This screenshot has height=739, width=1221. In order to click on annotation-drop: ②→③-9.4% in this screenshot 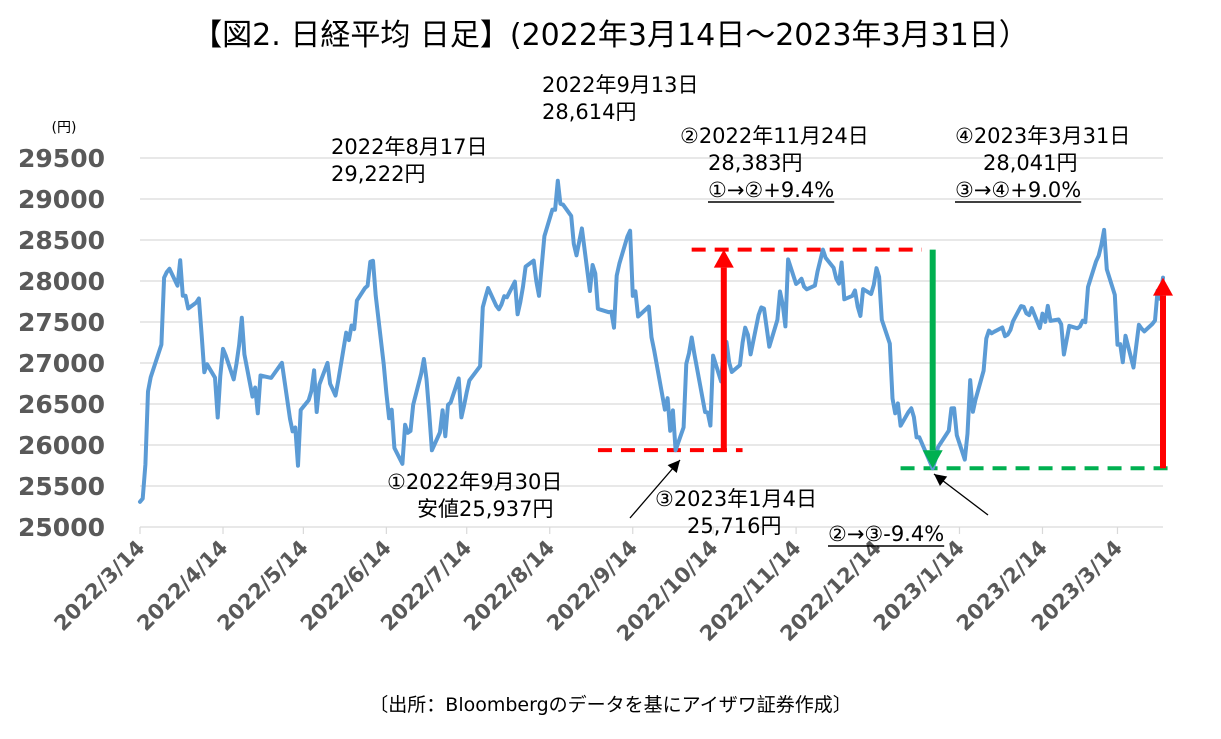, I will do `click(886, 534)`.